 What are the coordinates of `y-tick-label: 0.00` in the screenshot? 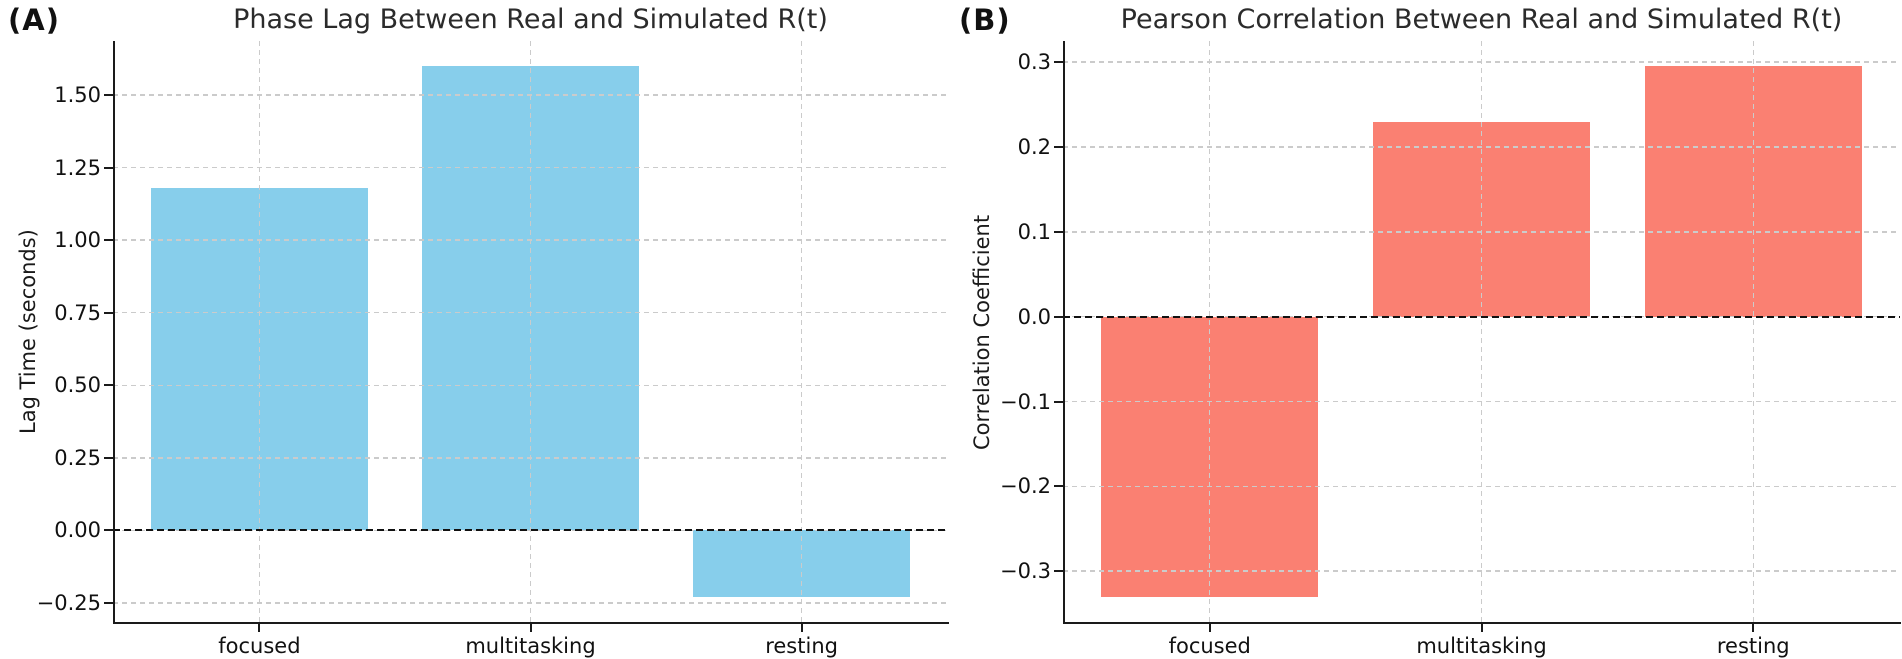 It's located at (77, 530).